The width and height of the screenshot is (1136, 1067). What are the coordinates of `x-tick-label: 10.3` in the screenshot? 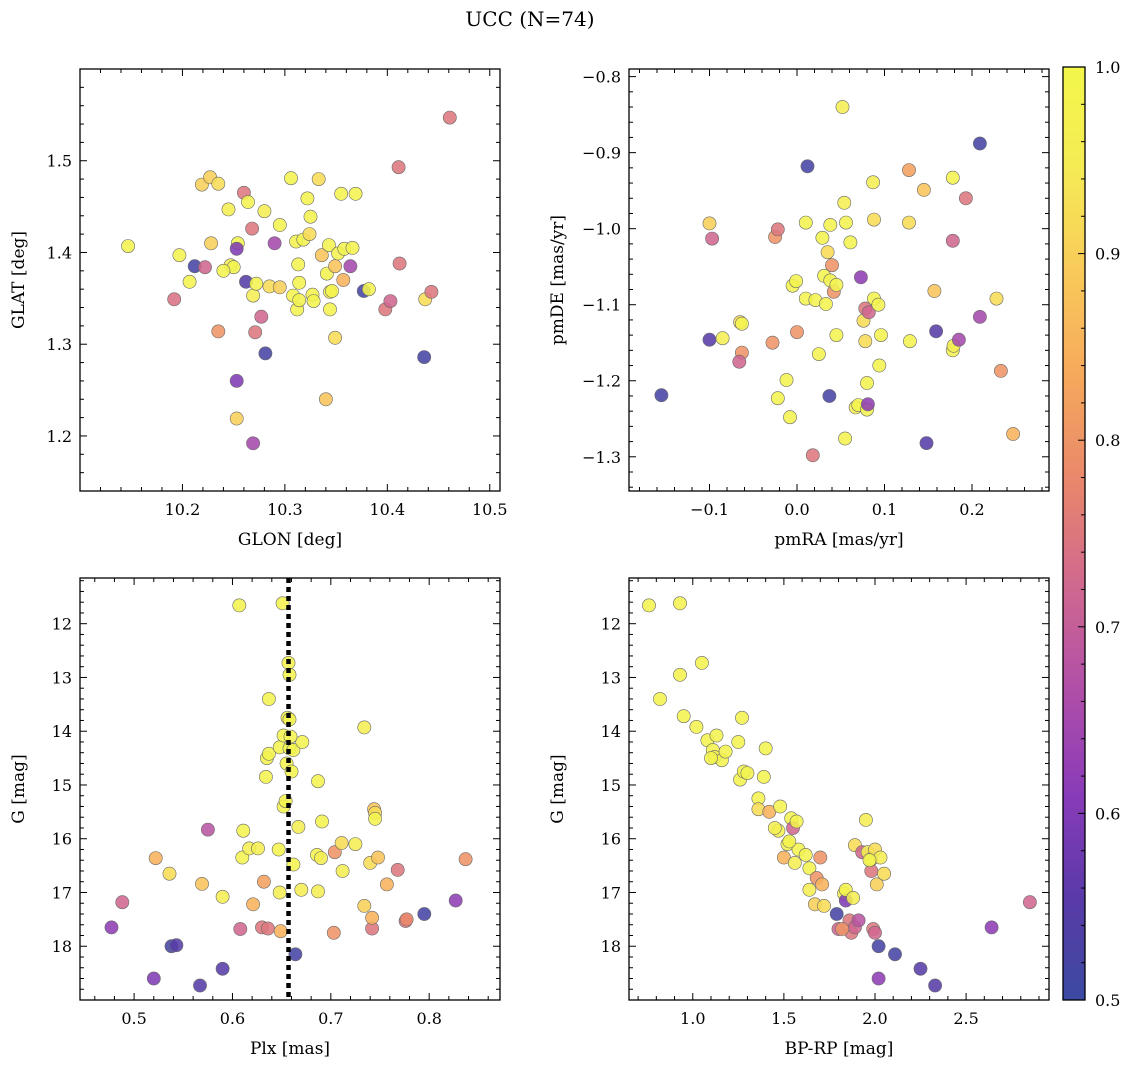 It's located at (285, 509).